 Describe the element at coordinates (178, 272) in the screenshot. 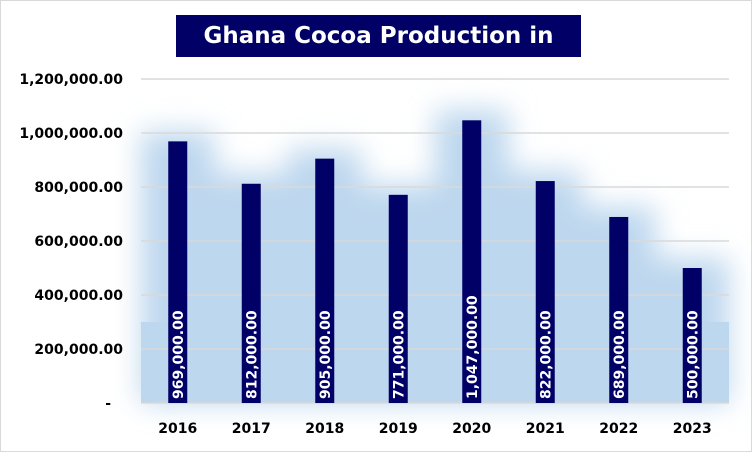

I see `bar-2016` at that location.